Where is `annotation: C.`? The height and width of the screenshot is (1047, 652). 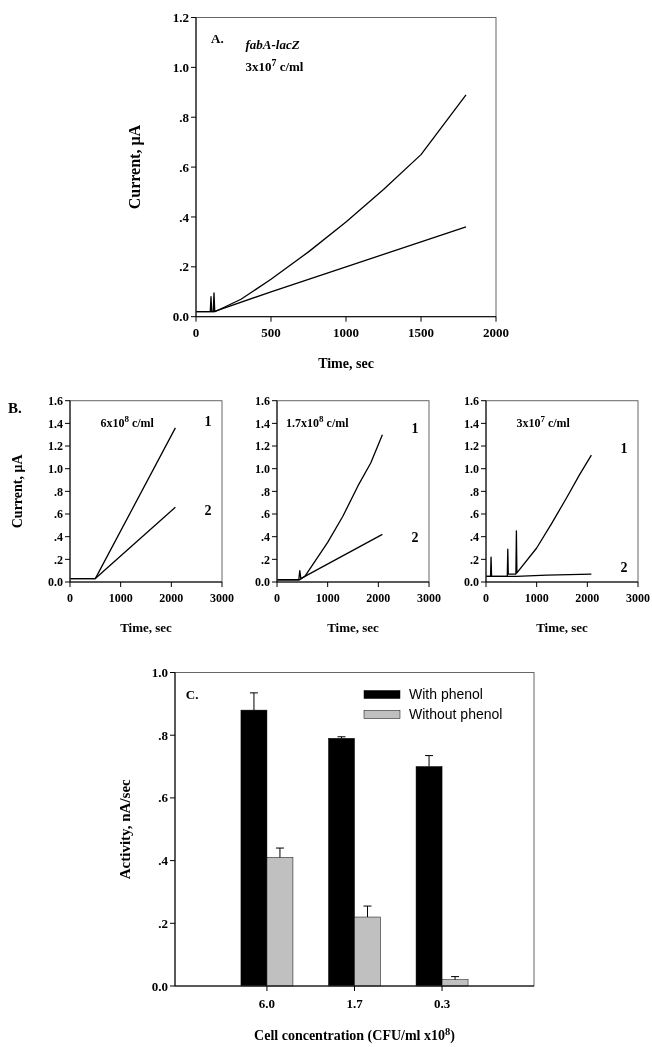
annotation: C. is located at coordinates (192, 694).